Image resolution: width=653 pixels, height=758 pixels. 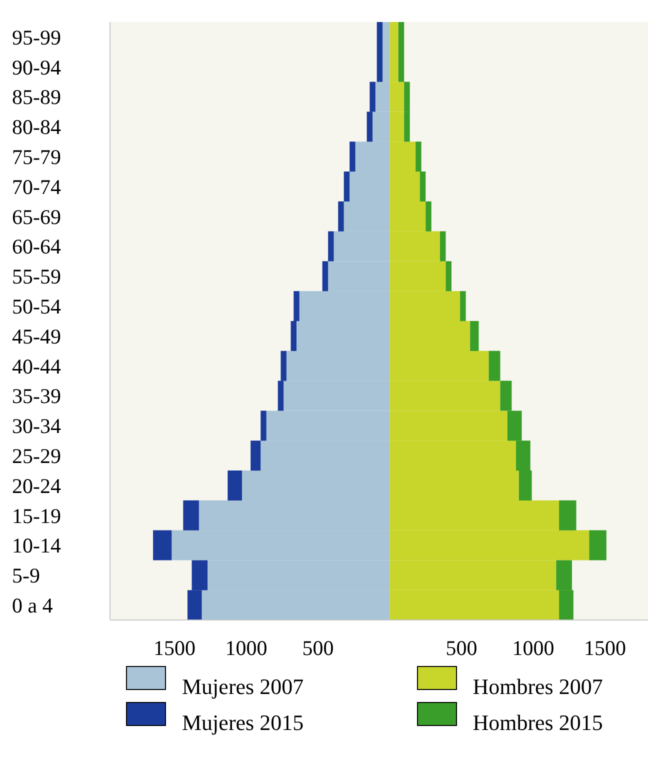 I want to click on y-tick-label: 95-99, so click(x=36, y=37).